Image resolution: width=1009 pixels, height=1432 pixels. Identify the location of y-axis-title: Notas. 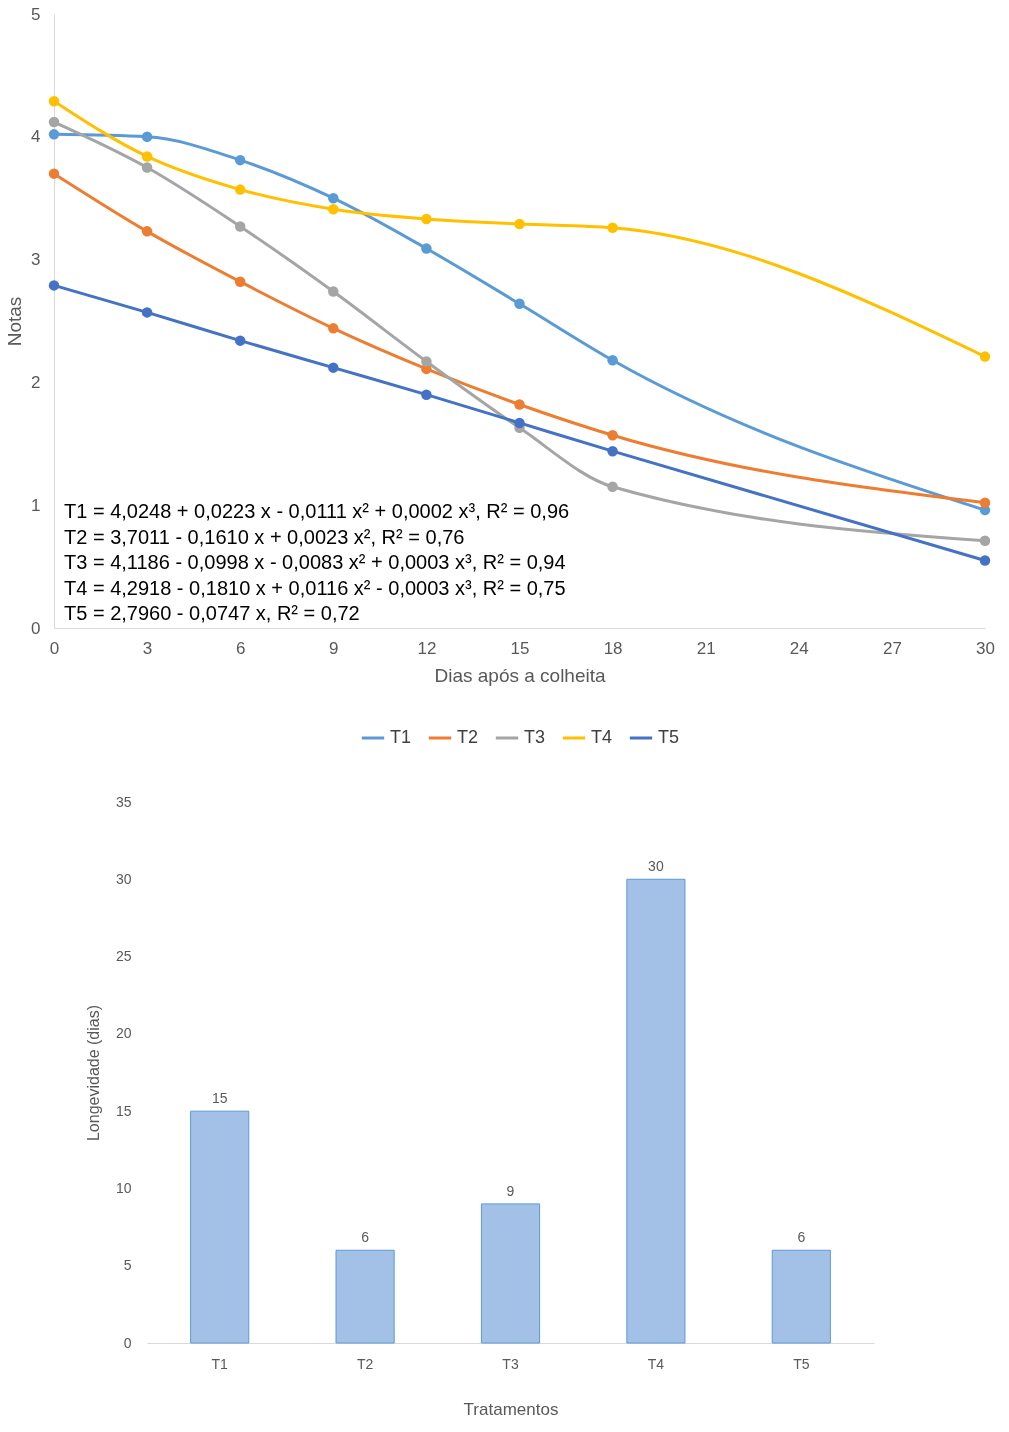
(15, 321).